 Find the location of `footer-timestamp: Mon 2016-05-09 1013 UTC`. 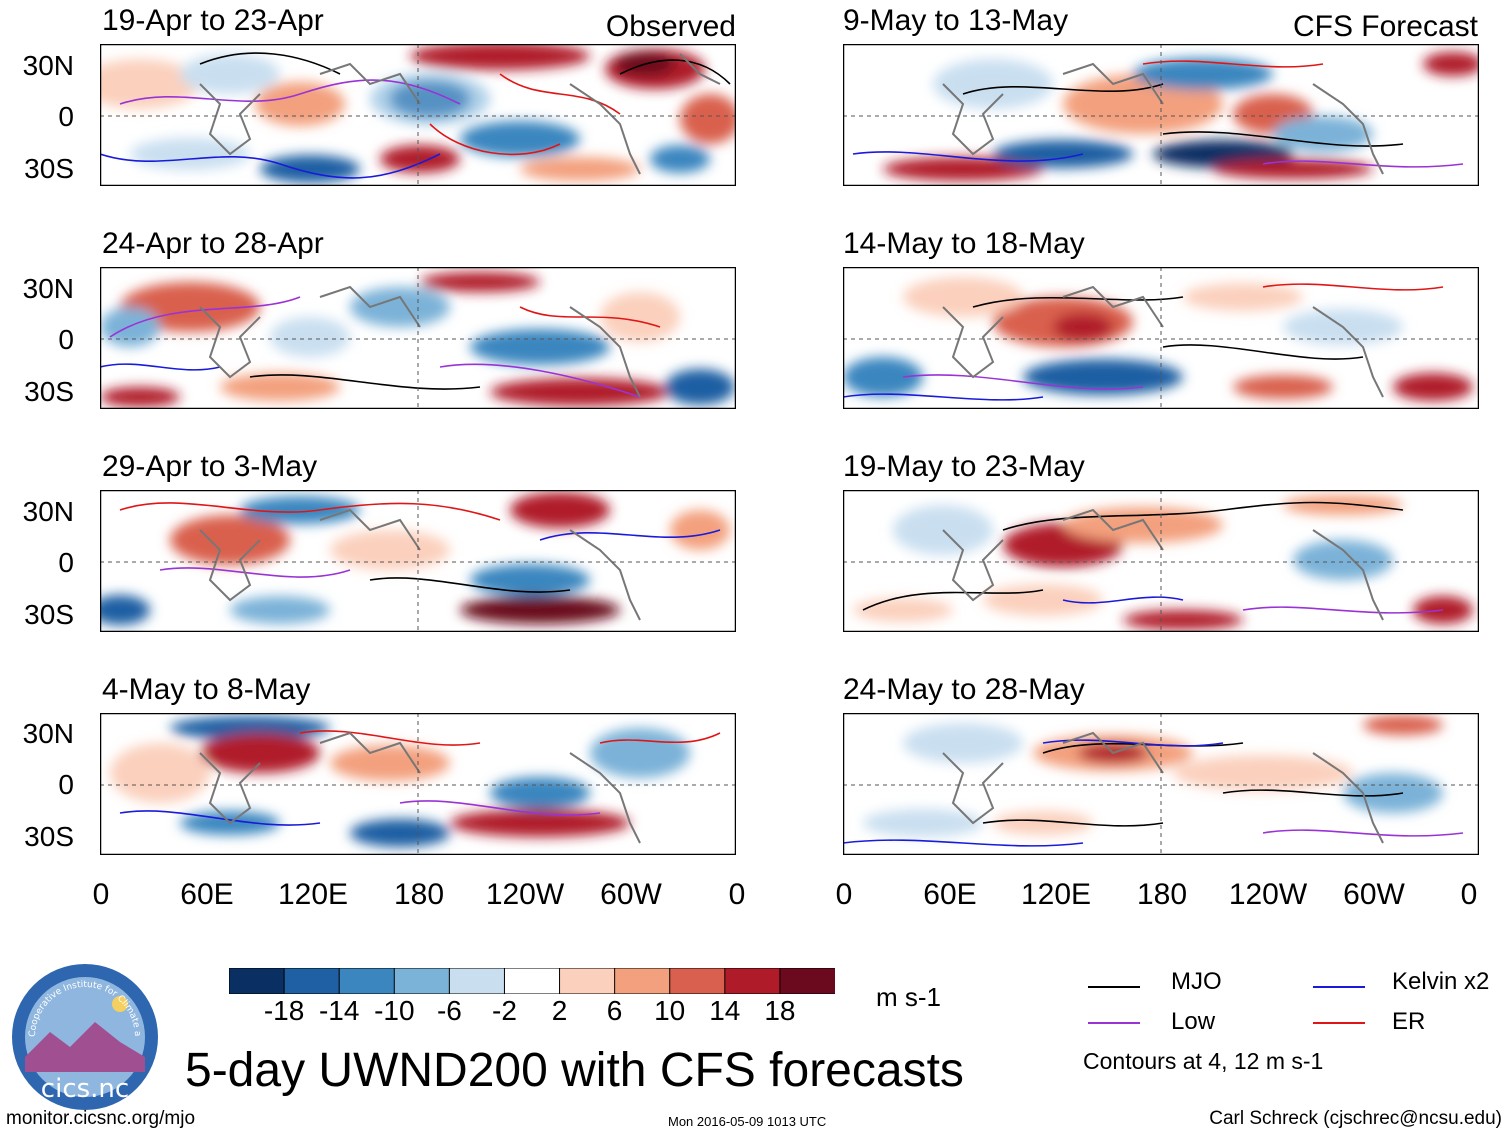

footer-timestamp: Mon 2016-05-09 1013 UTC is located at coordinates (747, 1121).